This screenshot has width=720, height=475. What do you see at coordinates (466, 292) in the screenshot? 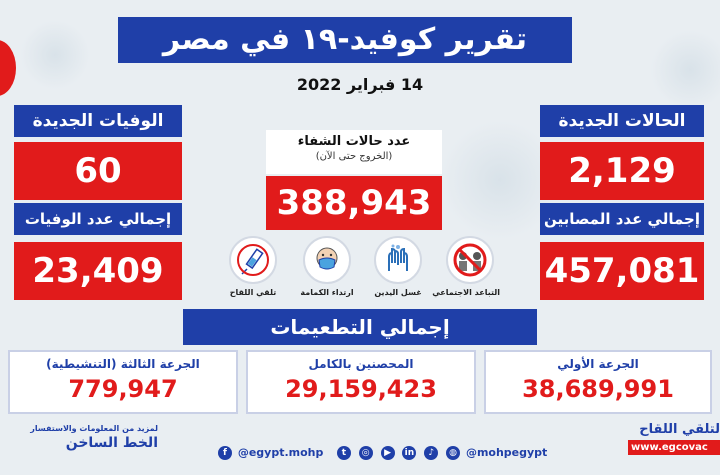
I see `precaution-label: التباعد الاجتماعي` at bounding box center [466, 292].